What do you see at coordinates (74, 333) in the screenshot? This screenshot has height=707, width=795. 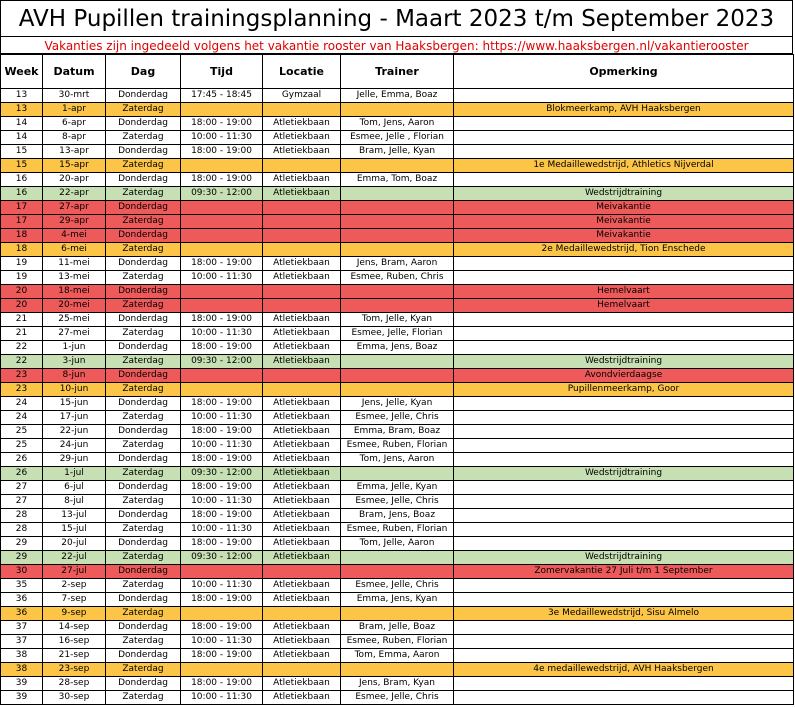 I see `cell-datum: 27-mei` at bounding box center [74, 333].